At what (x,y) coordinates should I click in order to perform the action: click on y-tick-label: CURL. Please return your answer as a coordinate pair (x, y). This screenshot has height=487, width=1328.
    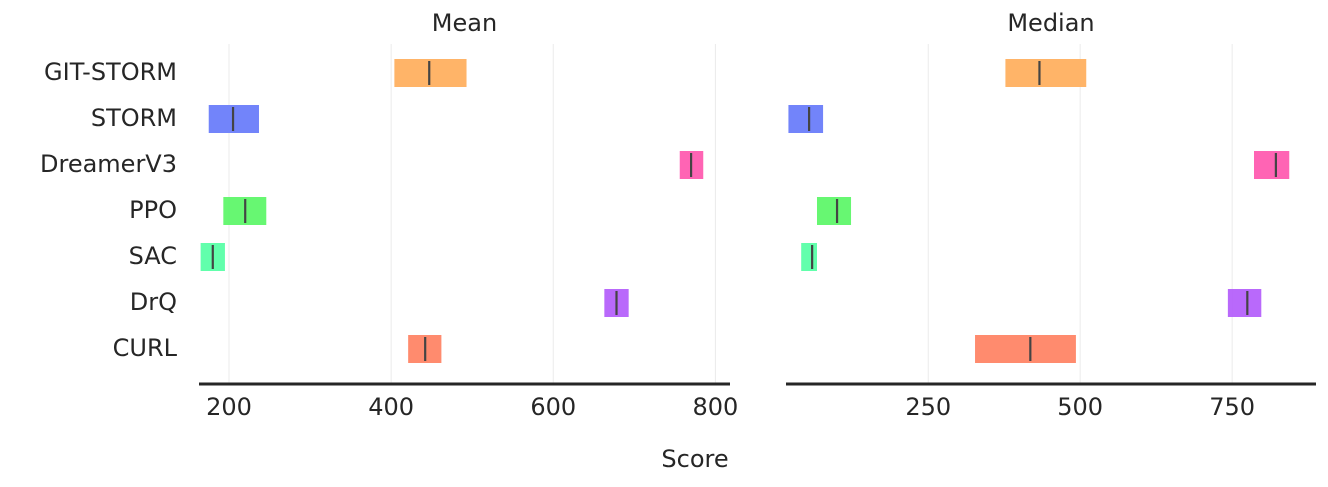
    Looking at the image, I should click on (145, 348).